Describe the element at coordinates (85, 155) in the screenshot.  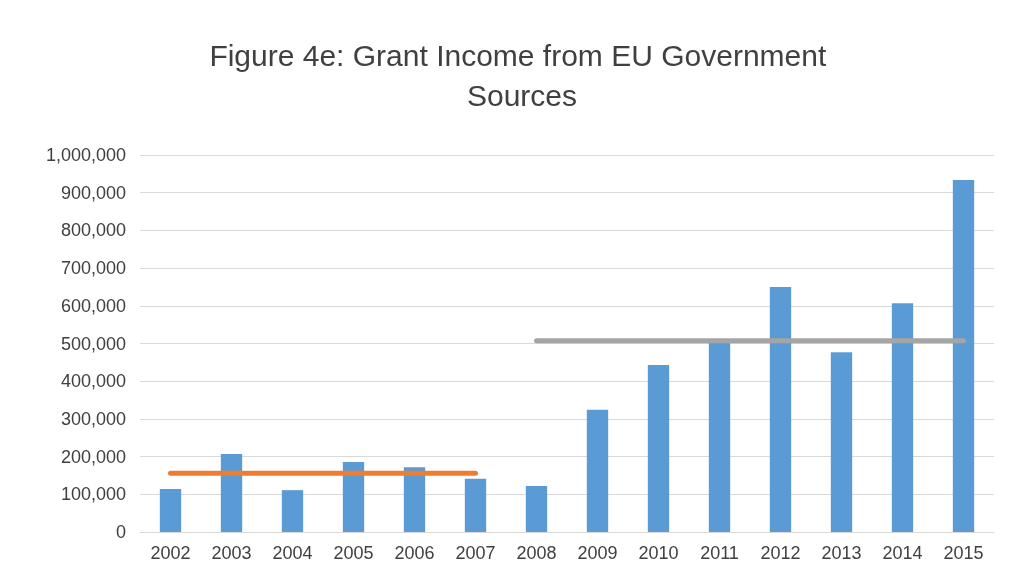
I see `y-tick-label: 1,000,000` at that location.